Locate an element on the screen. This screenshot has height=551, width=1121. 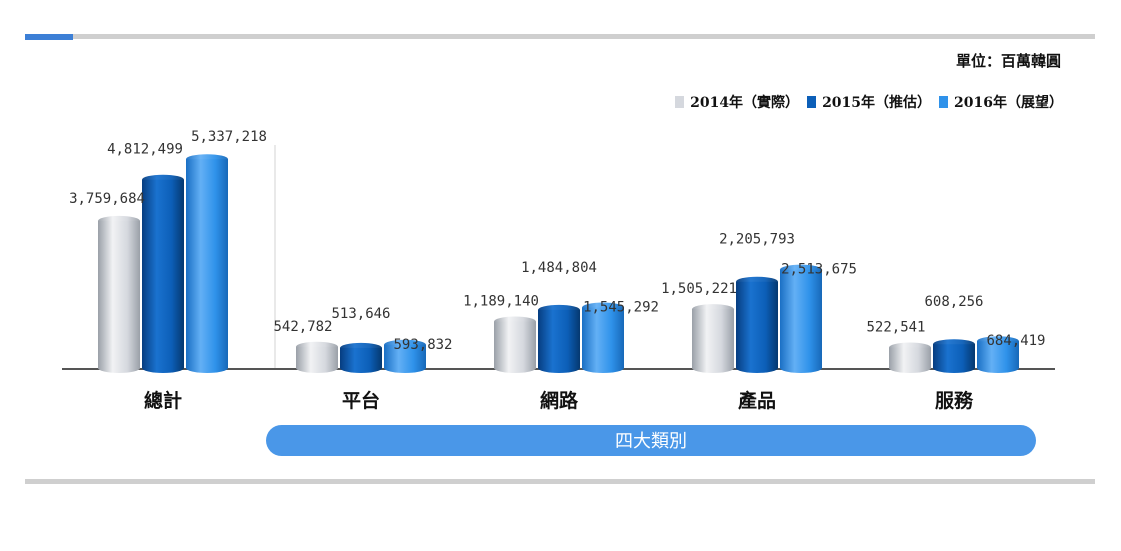
data-label-2015-1: 4,812,499 is located at coordinates (145, 150).